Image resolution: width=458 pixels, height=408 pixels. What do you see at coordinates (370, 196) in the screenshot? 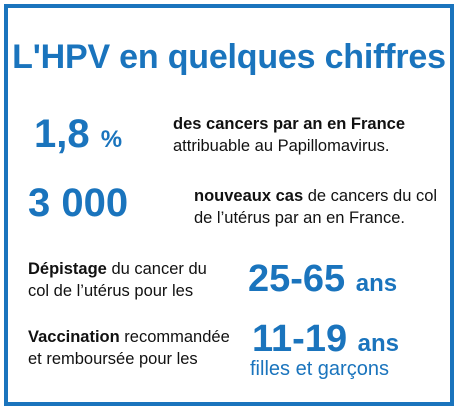
I see `stat2-text1: de cancers du col` at bounding box center [370, 196].